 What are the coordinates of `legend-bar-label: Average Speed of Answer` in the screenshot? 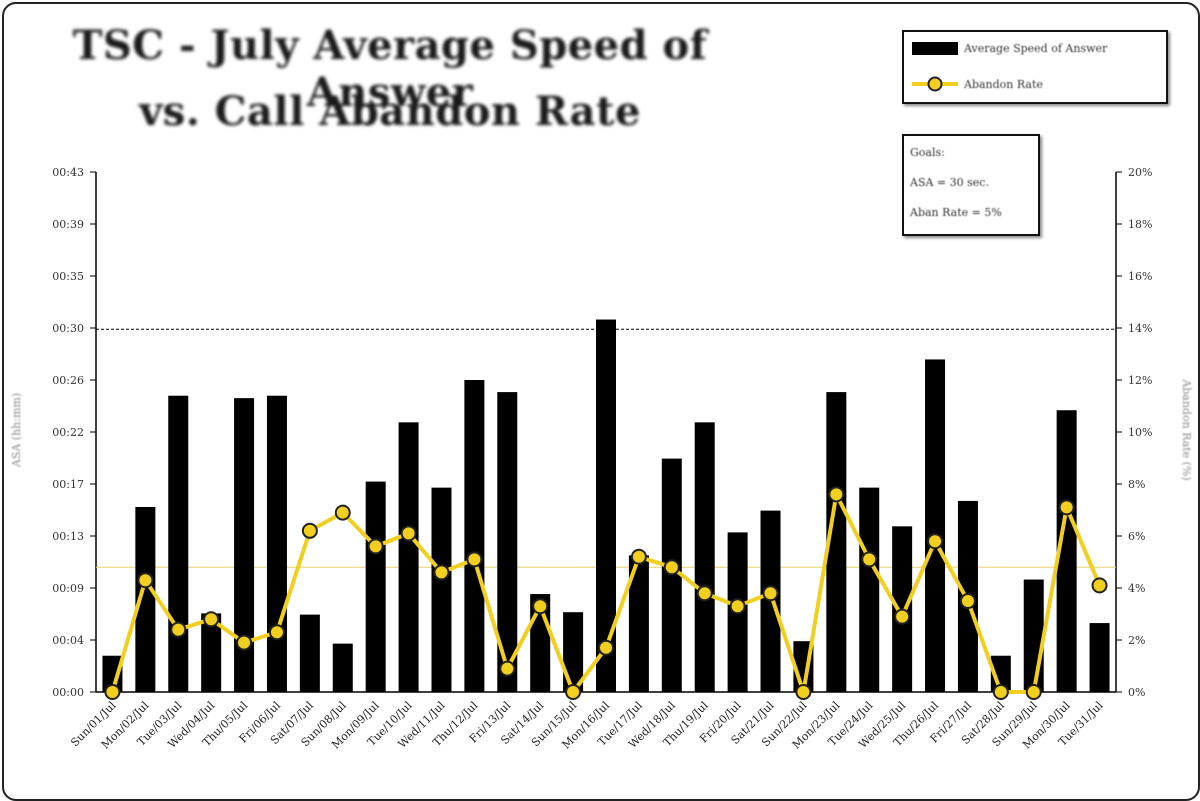 It's located at (1036, 48).